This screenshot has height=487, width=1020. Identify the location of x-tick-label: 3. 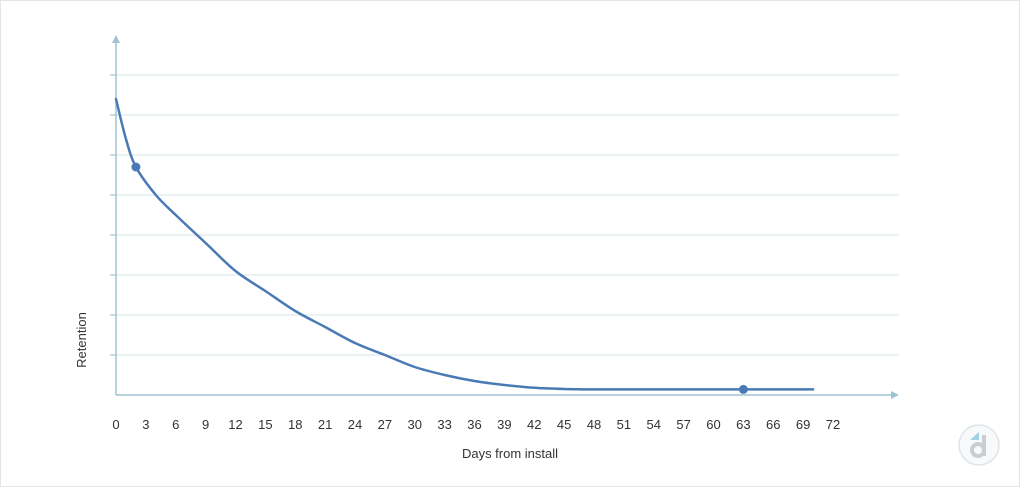
(145, 424).